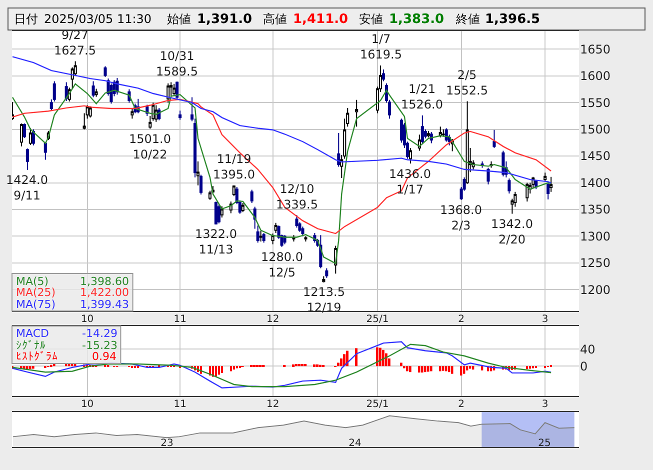 The height and width of the screenshot is (470, 653). Describe the element at coordinates (422, 97) in the screenshot. I see `annotation: 1/21 1526.0` at that location.